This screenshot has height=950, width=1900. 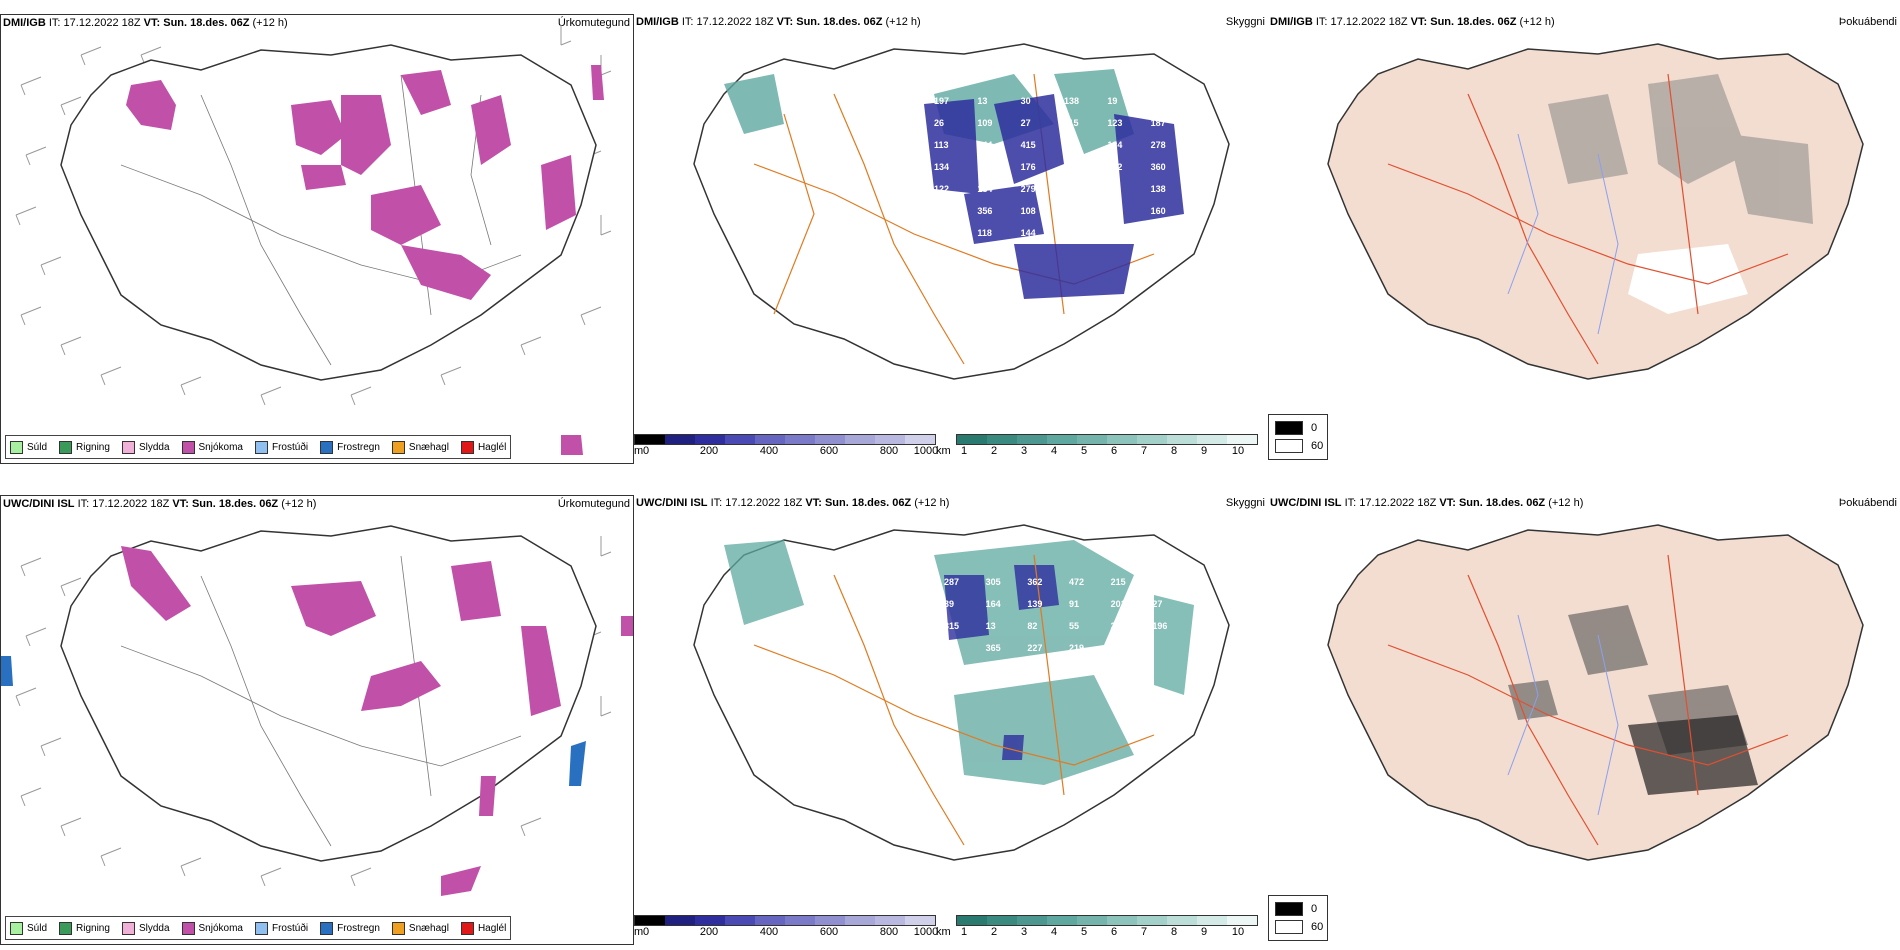 What do you see at coordinates (1238, 451) in the screenshot?
I see `tick: 10` at bounding box center [1238, 451].